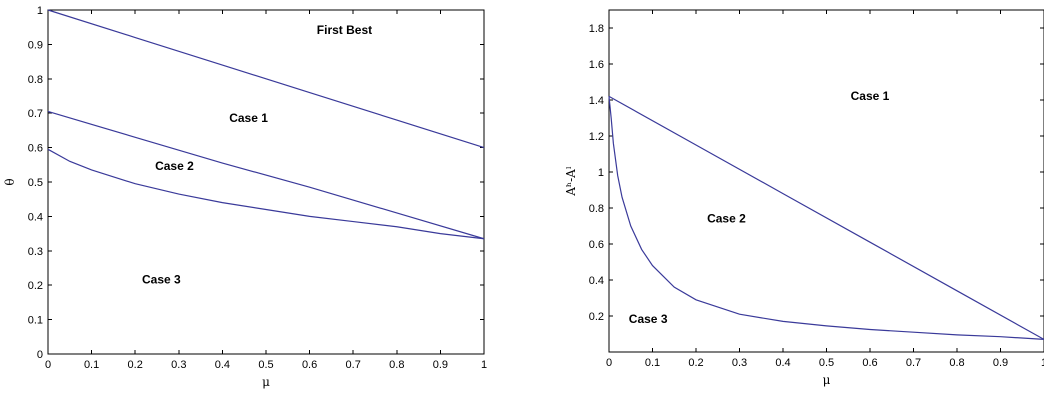 The width and height of the screenshot is (1044, 393). I want to click on y-tick-label: 1.4, so click(596, 101).